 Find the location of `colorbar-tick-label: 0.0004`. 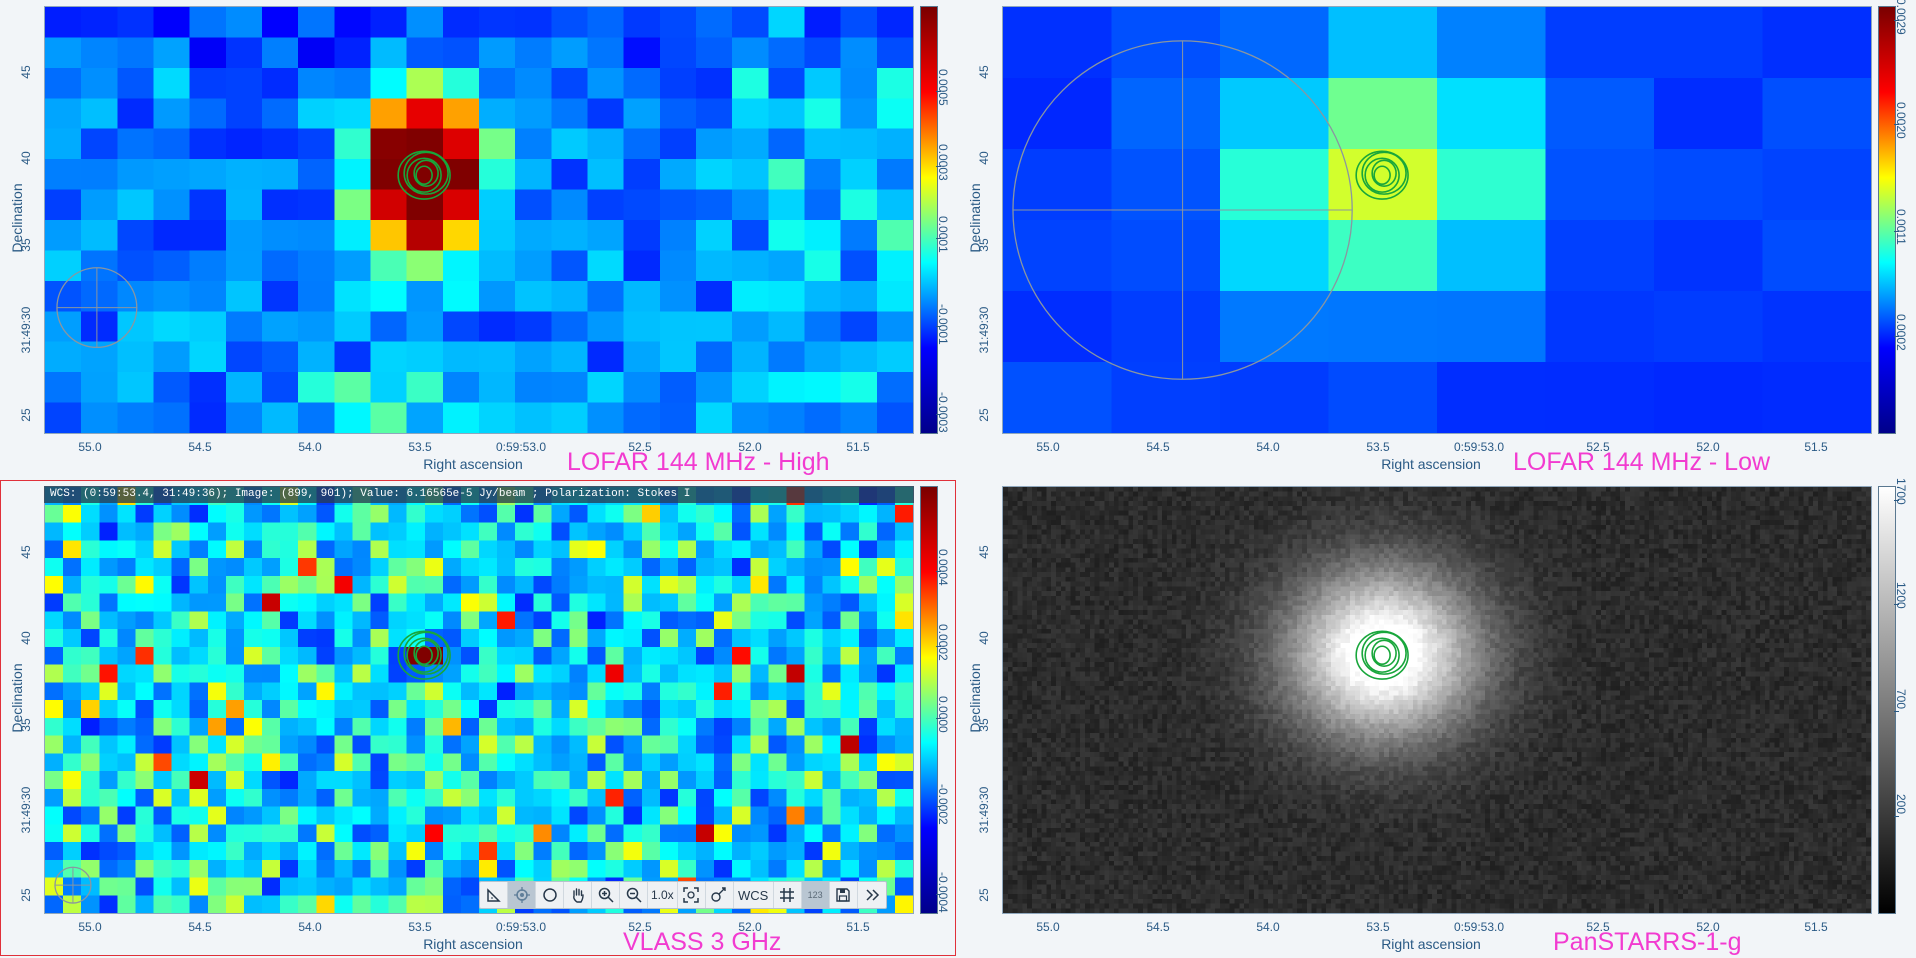

colorbar-tick-label: 0.0004 is located at coordinates (943, 567).